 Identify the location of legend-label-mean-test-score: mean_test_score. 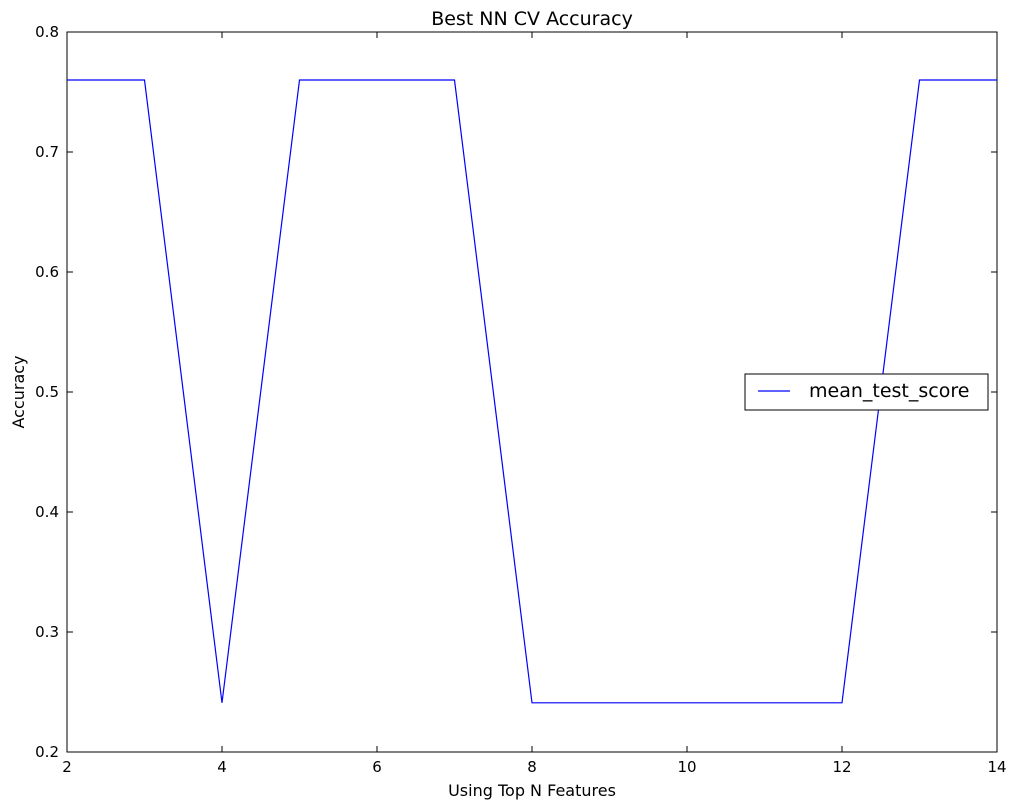
(889, 391).